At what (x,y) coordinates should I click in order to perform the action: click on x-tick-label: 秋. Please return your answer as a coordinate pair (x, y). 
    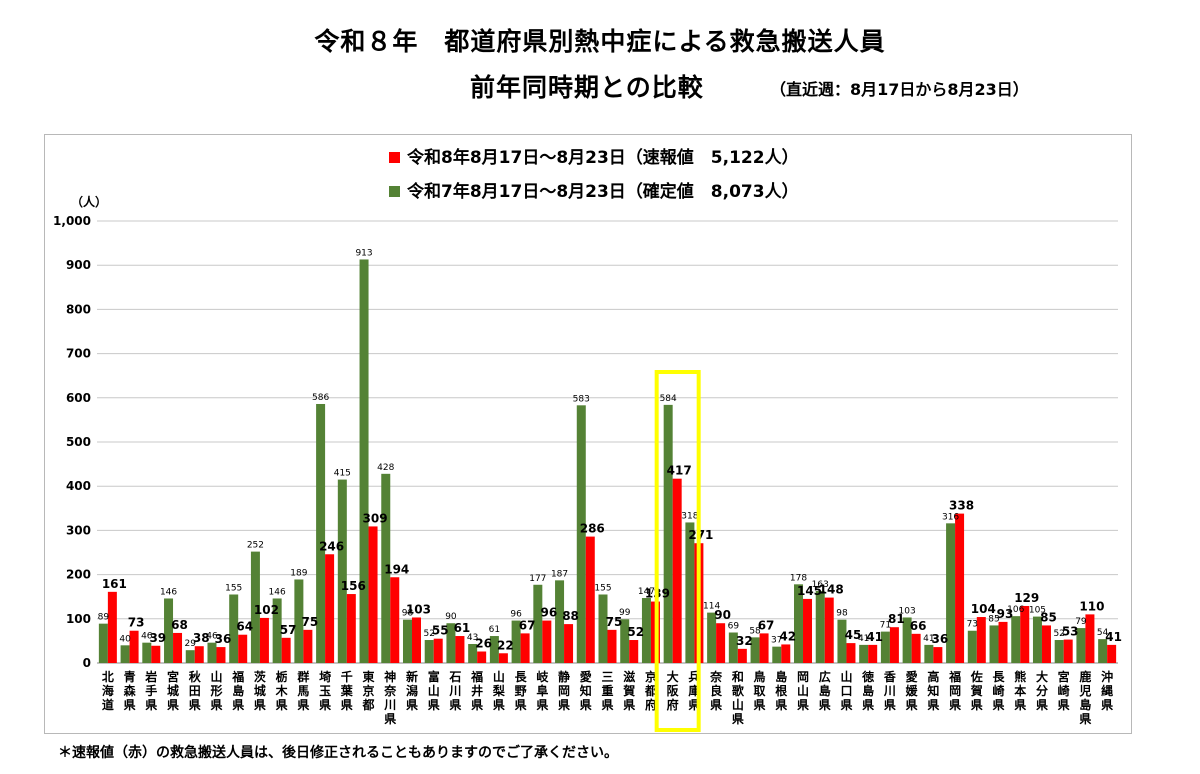
    Looking at the image, I should click on (195, 676).